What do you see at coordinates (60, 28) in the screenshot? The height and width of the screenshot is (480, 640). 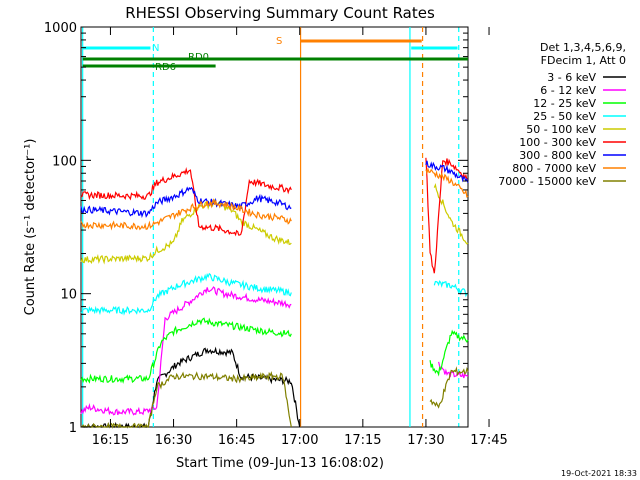 I see `y-tick-label-3: 1000` at bounding box center [60, 28].